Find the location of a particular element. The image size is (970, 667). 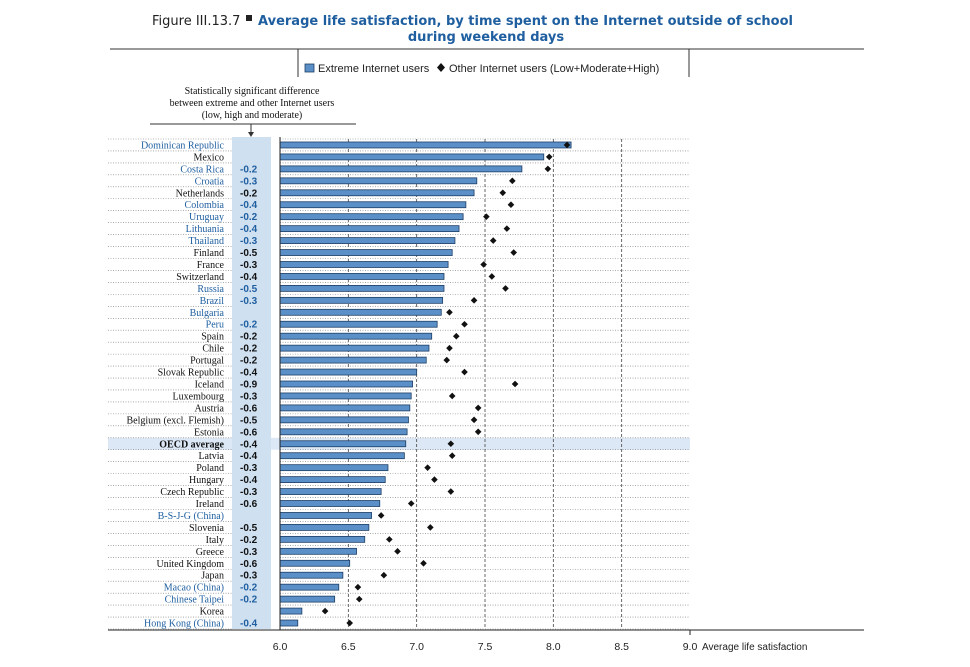

country-label: Latvia is located at coordinates (211, 456).